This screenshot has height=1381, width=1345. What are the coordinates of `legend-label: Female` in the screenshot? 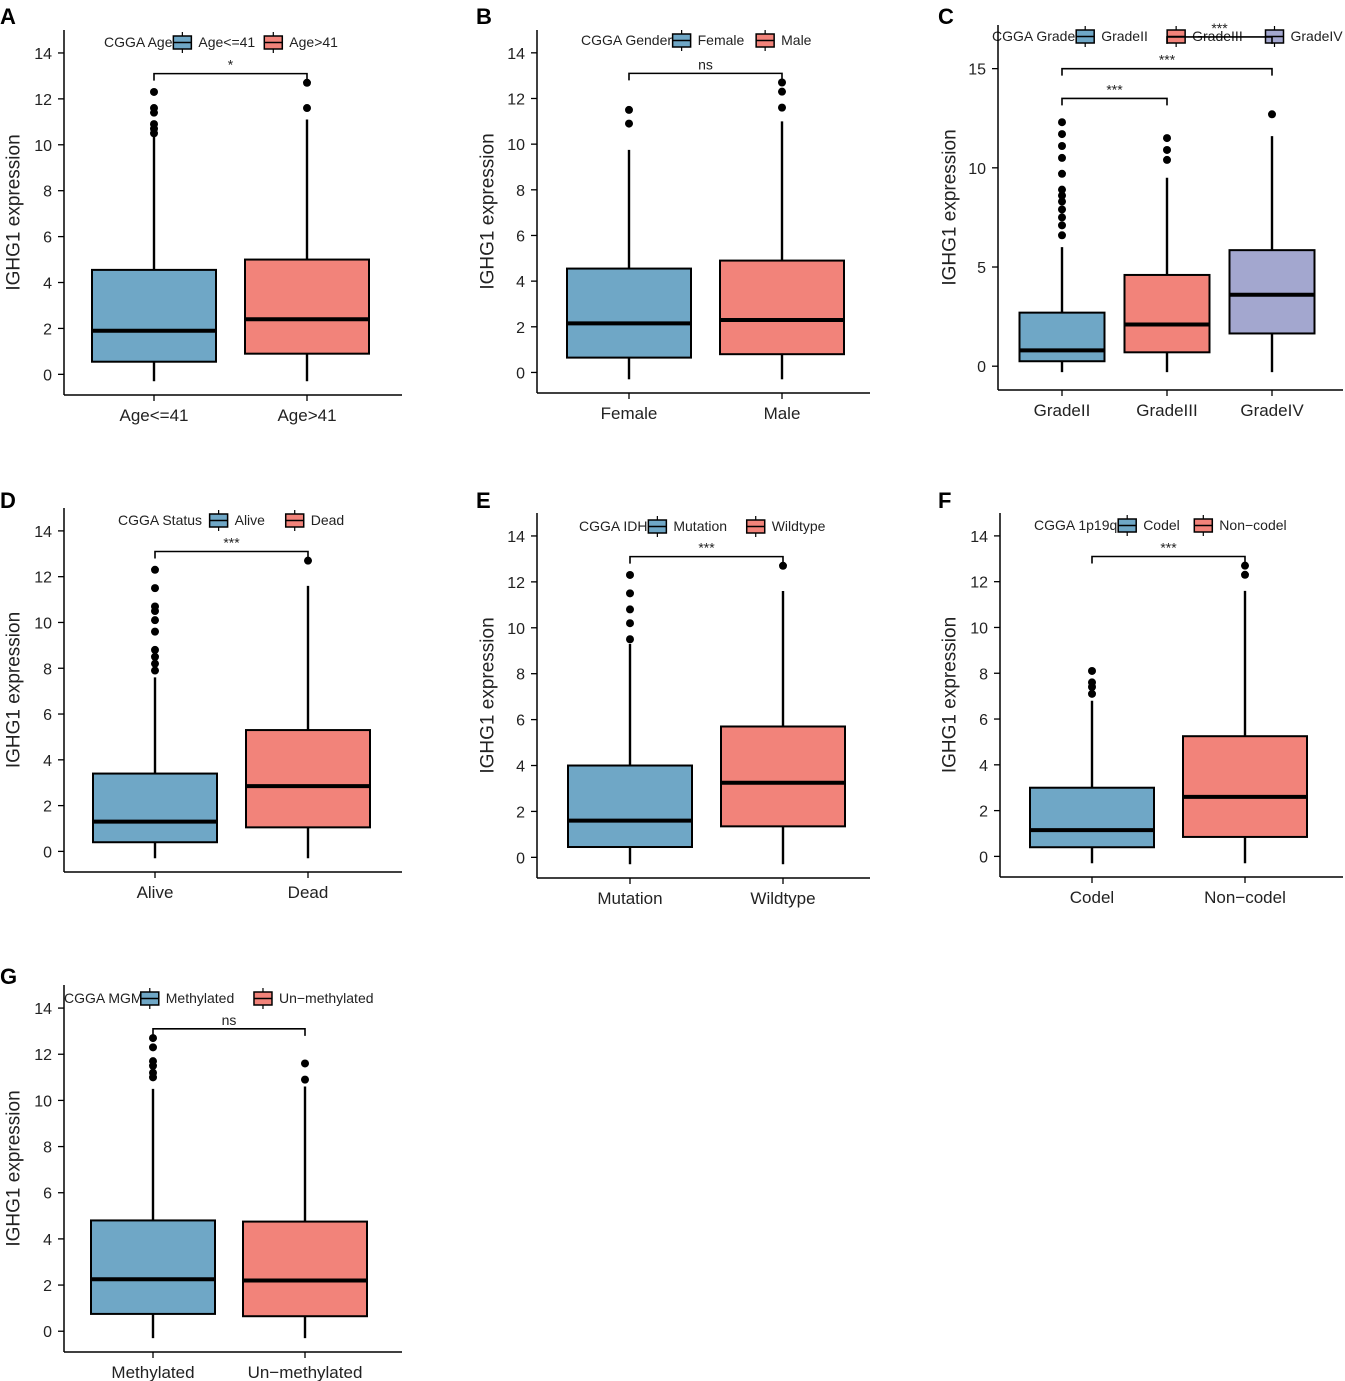 It's located at (721, 40).